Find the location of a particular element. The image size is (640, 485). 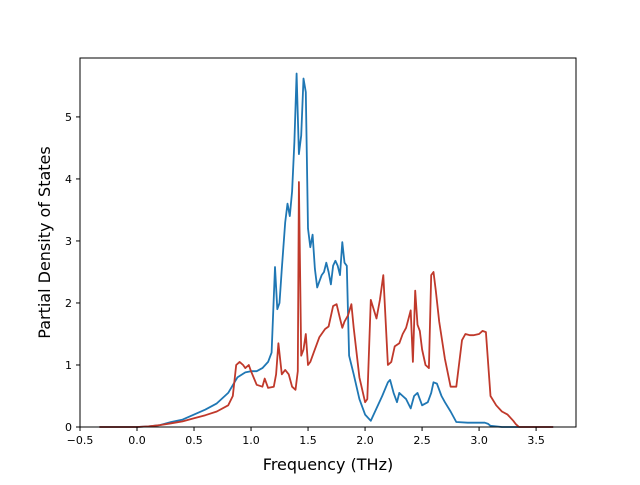

y-tick-label: 2 is located at coordinates (68, 303).